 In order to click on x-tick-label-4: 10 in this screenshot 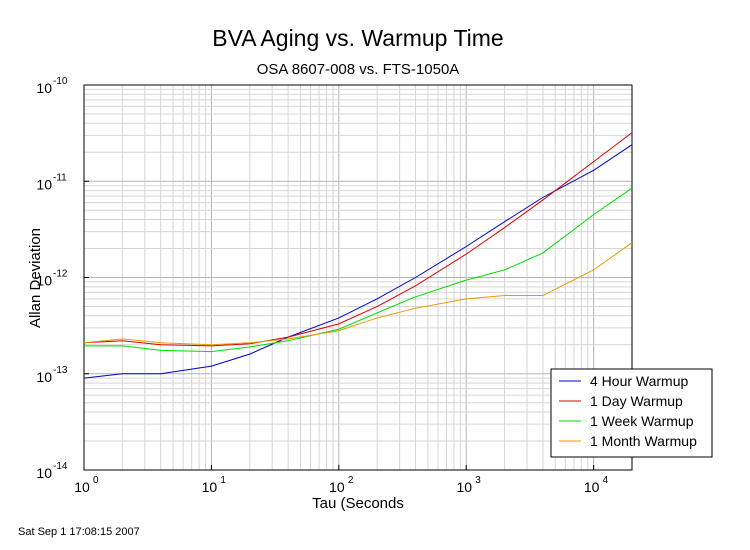, I will do `click(592, 487)`.